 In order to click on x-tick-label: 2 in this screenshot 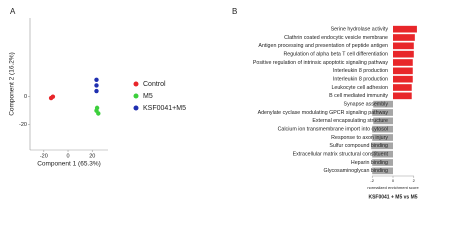, I will do `click(414, 180)`.